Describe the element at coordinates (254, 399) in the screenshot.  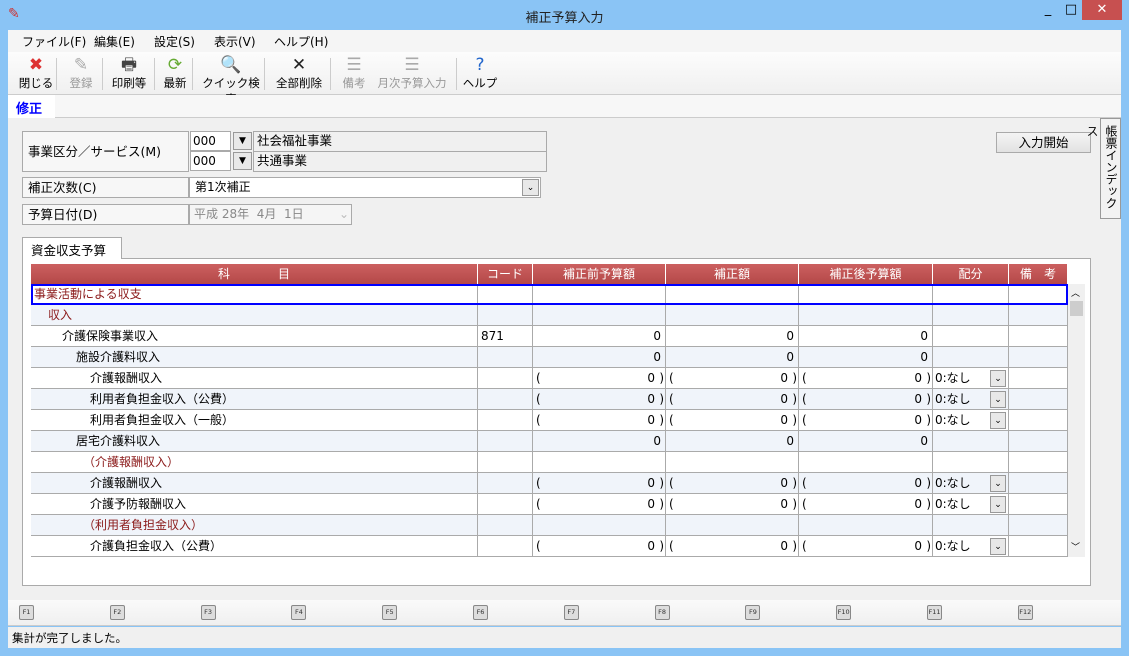
I see `grid-cell: 利用者負担金収入（公費）` at that location.